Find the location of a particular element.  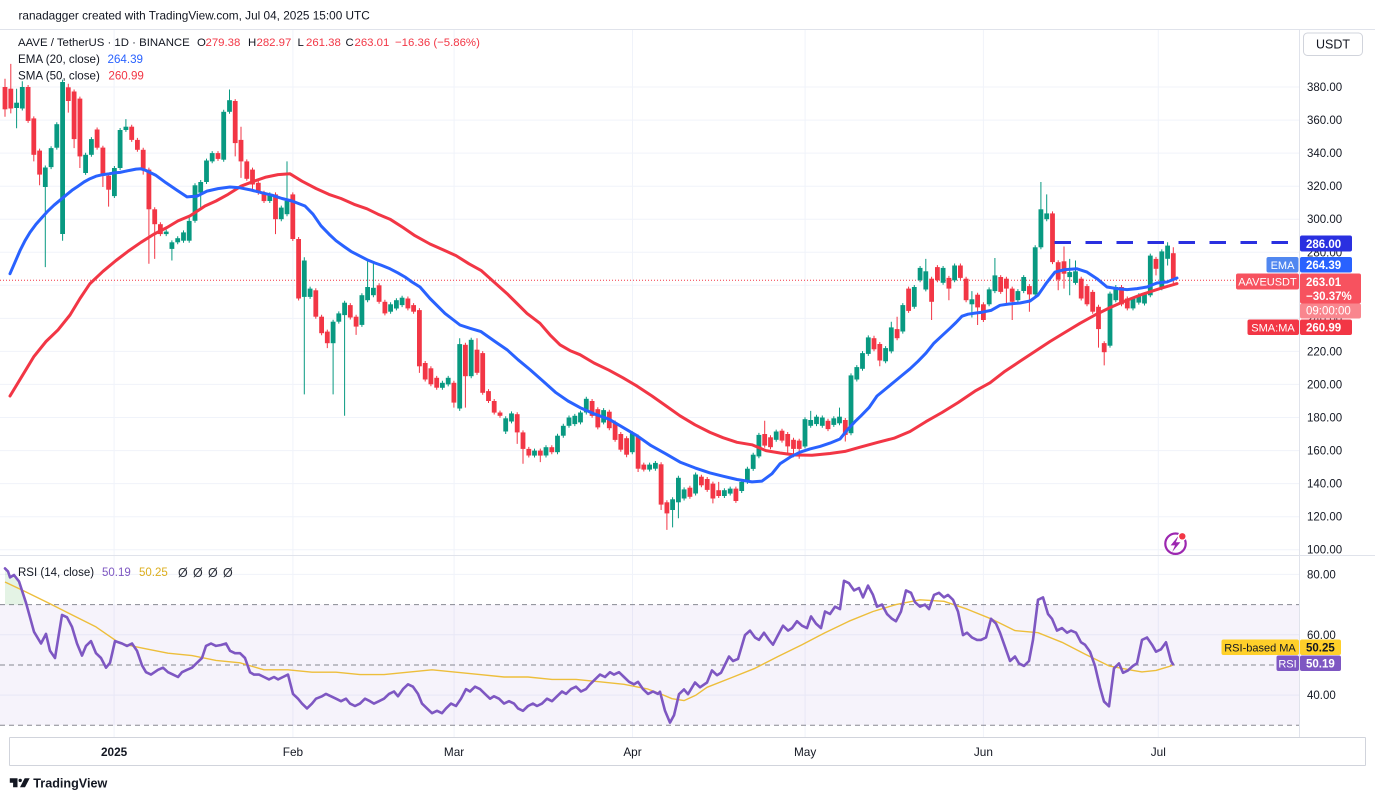

svg-text: C is located at coordinates (350, 43).